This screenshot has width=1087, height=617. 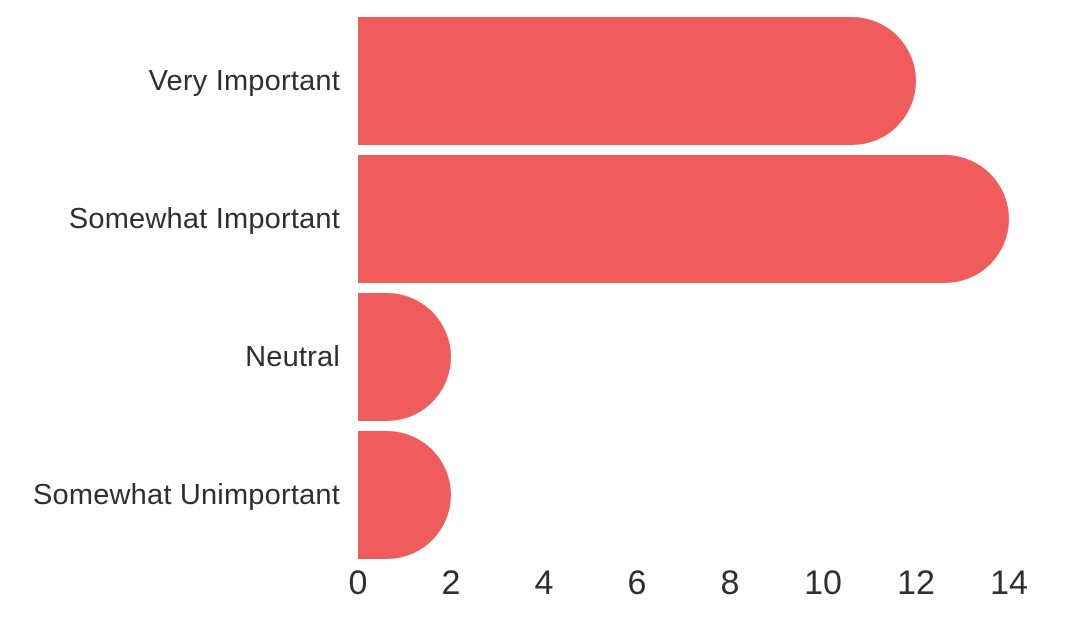 What do you see at coordinates (1009, 583) in the screenshot?
I see `x-axis-tick-label: 14` at bounding box center [1009, 583].